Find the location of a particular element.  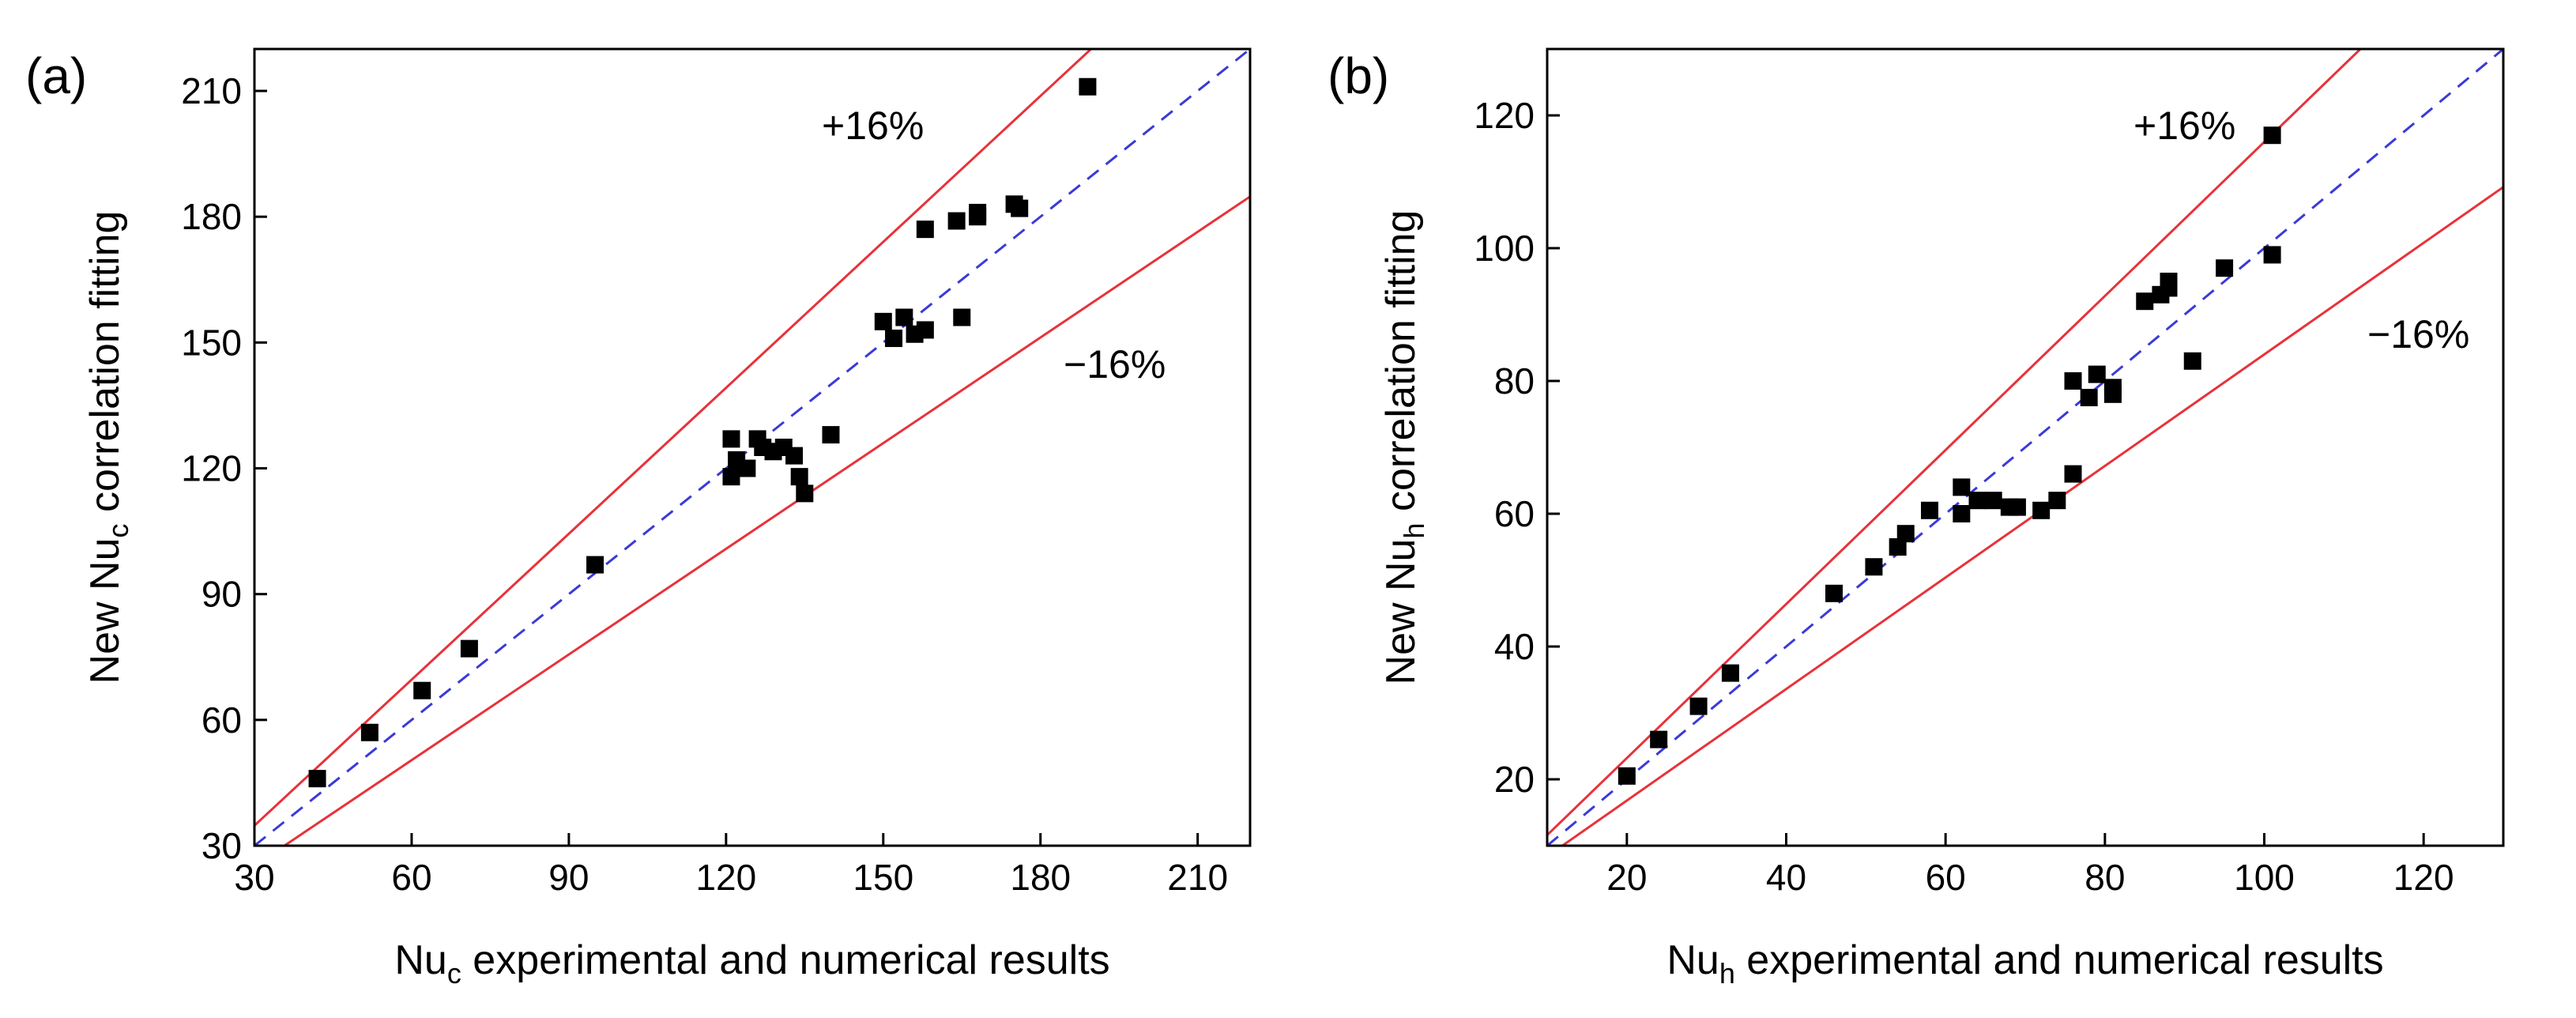

panel-b-x-tick-label-1: 40 is located at coordinates (1786, 878).